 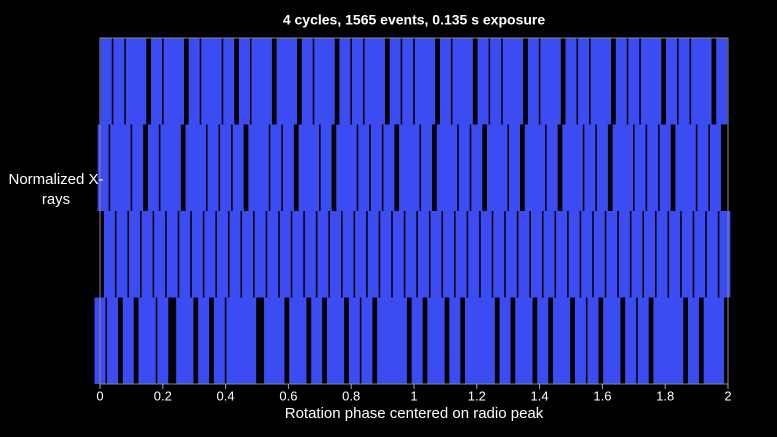 I want to click on x-tick-label: 1.8, so click(x=665, y=395).